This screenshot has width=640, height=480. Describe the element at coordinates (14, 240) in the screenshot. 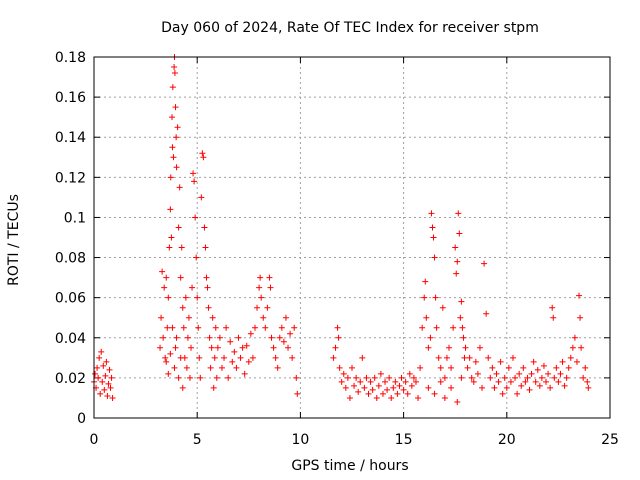

I see `y-axis-label: ROTI / TECUs` at that location.